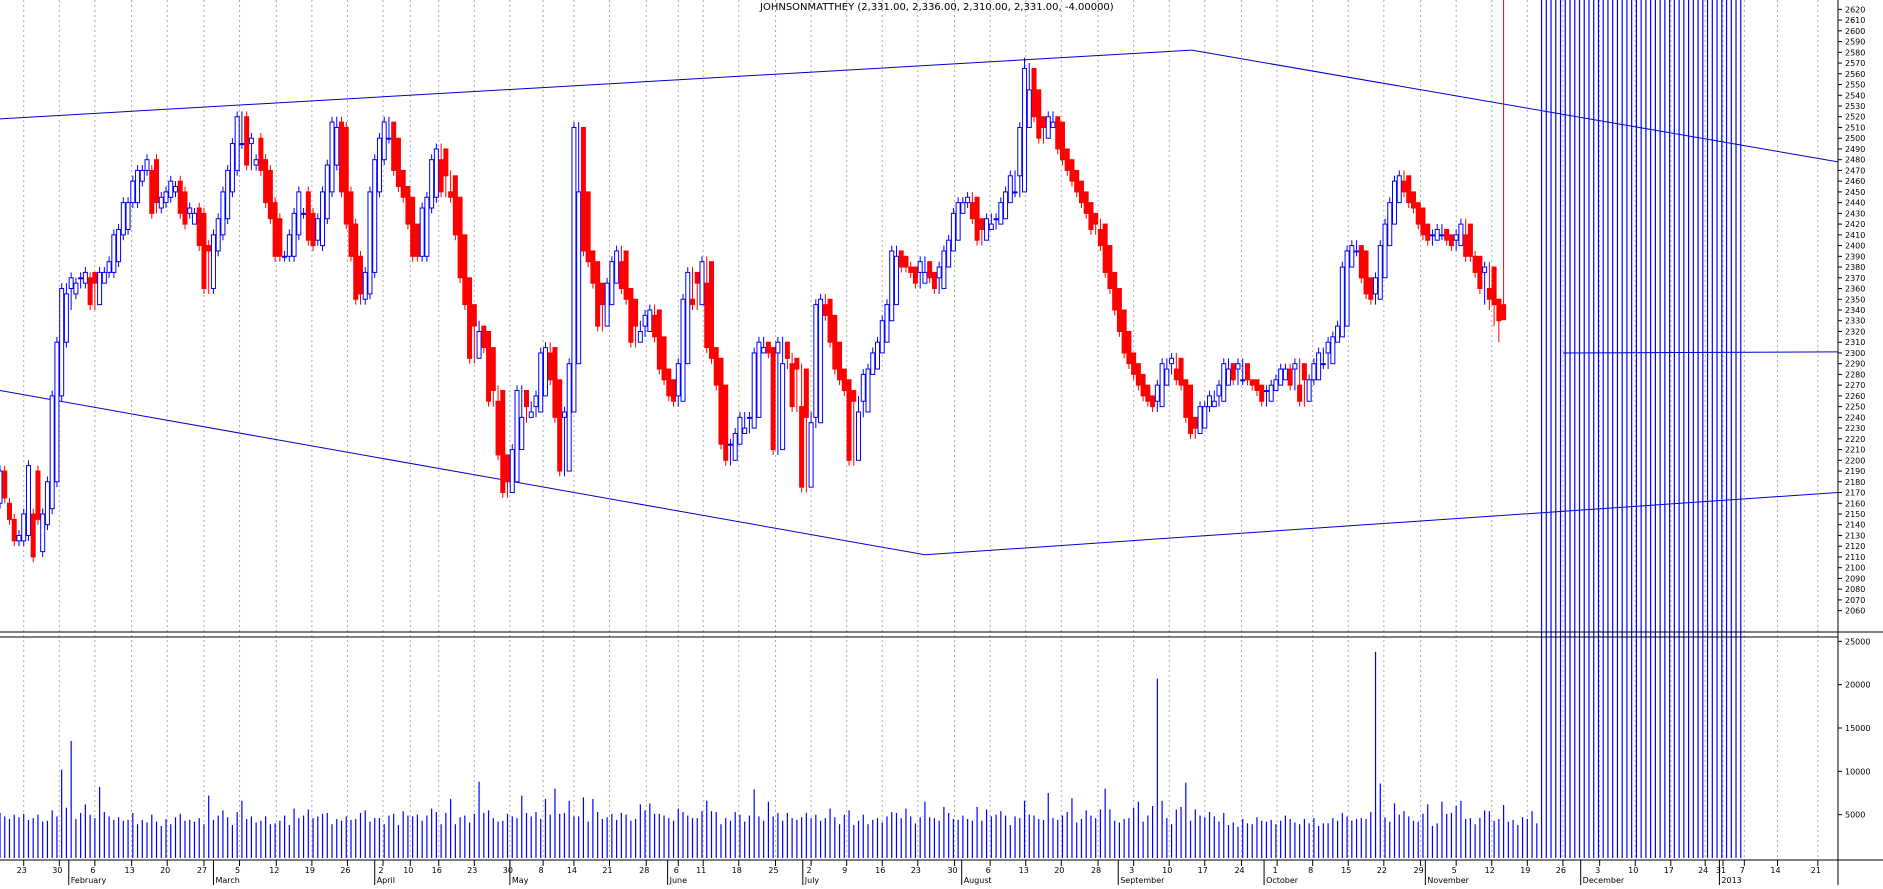 The height and width of the screenshot is (889, 1883). I want to click on day-tick-label: 14, so click(572, 870).